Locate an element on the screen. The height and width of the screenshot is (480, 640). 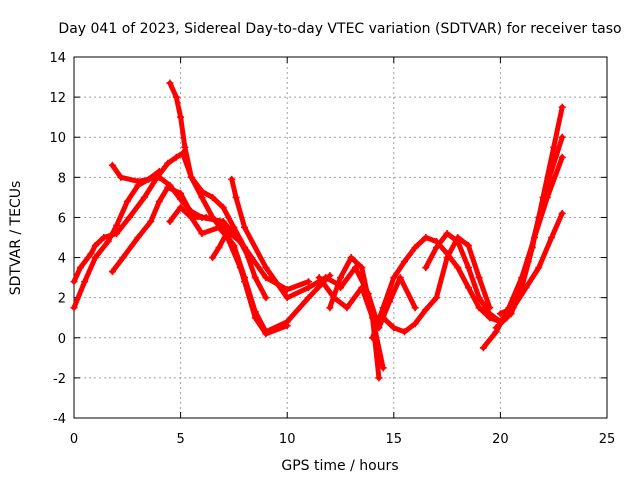
x-tick-label: 5 is located at coordinates (180, 439).